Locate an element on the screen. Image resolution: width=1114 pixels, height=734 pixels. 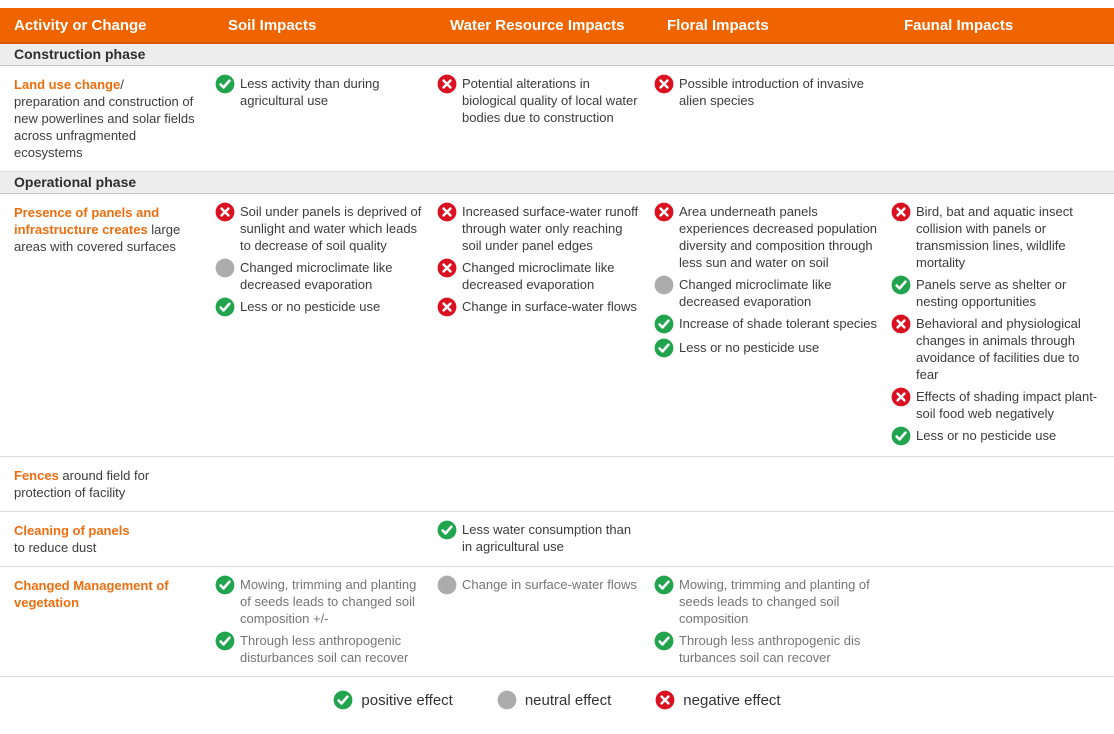
impact-cell-water is located at coordinates (545, 483).